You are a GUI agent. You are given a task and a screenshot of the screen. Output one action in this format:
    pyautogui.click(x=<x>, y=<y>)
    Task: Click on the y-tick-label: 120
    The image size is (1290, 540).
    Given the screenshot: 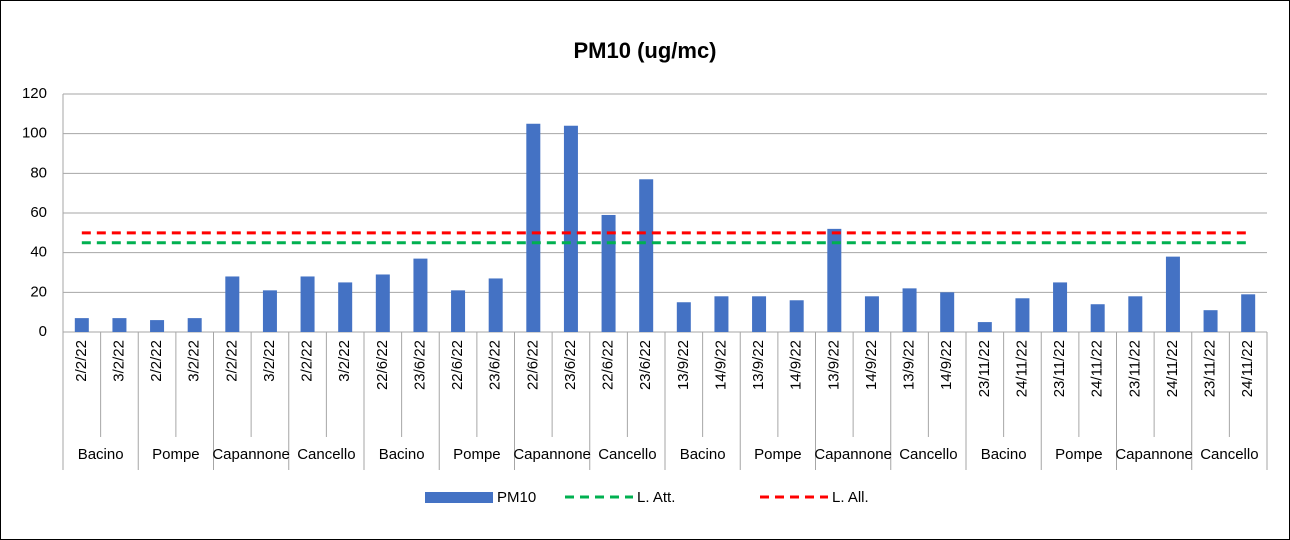 What is the action you would take?
    pyautogui.click(x=34, y=93)
    